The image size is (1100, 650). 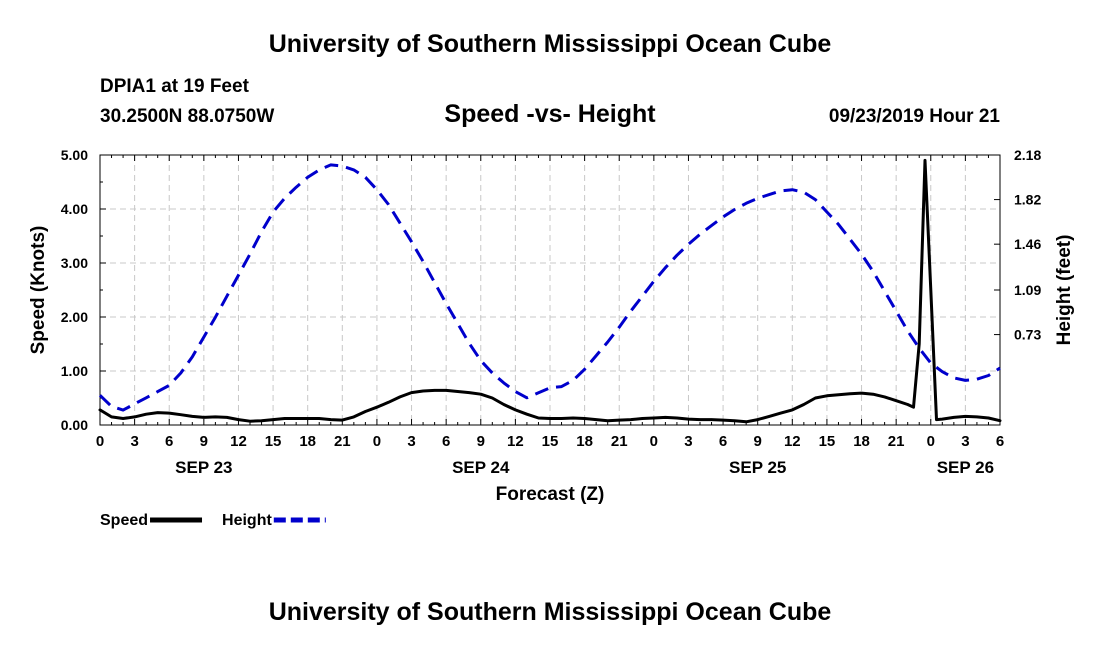 What do you see at coordinates (481, 467) in the screenshot?
I see `date-label: SEP 24` at bounding box center [481, 467].